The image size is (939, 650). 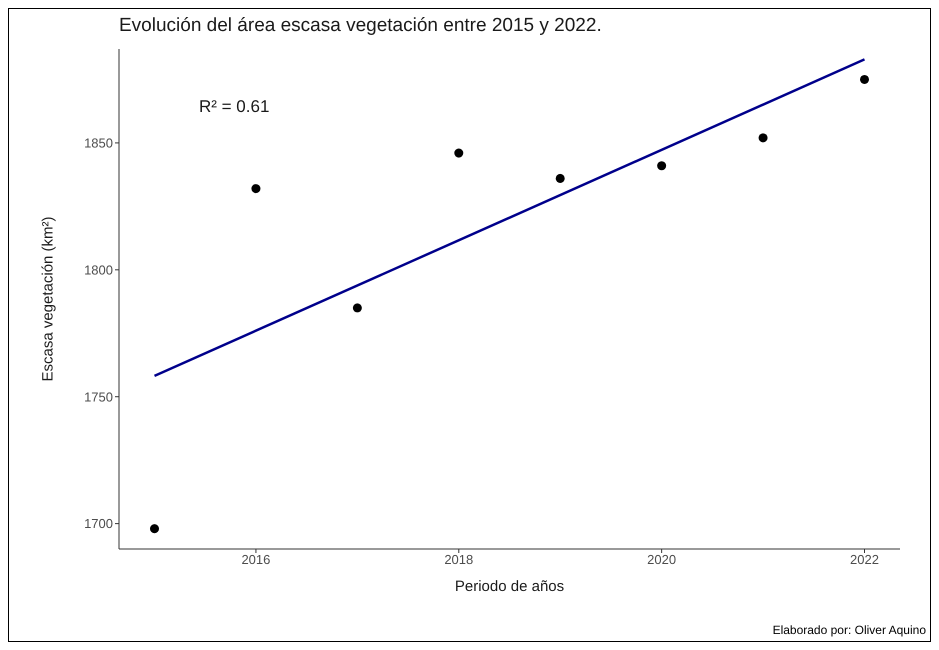 I want to click on x-tick-label: 2022, so click(x=864, y=560).